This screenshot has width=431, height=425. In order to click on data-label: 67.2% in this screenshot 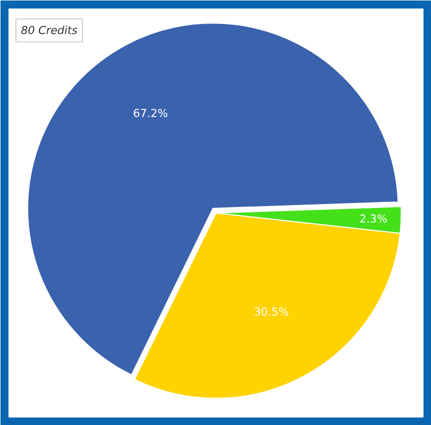, I will do `click(150, 113)`.